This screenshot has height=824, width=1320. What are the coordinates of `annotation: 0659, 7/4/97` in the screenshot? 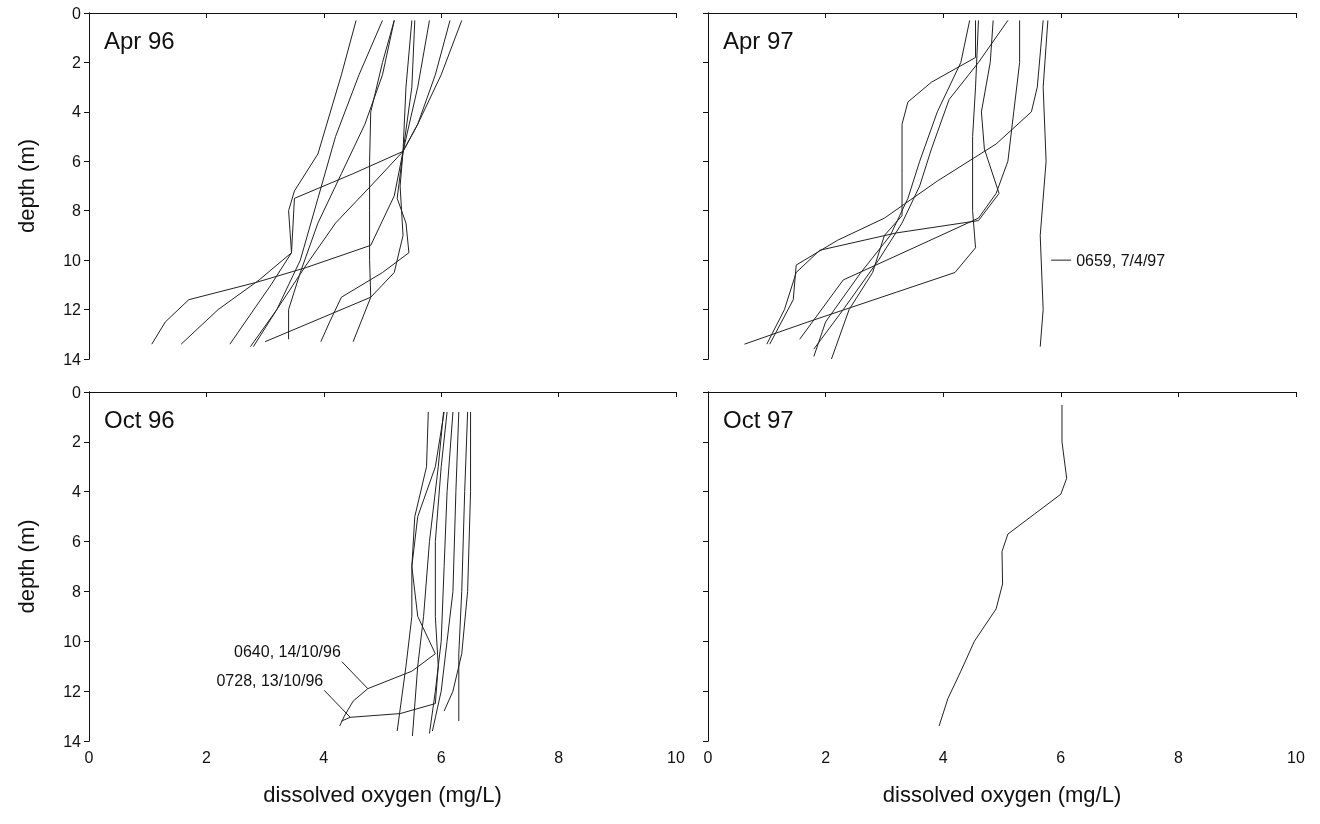 It's located at (1121, 260).